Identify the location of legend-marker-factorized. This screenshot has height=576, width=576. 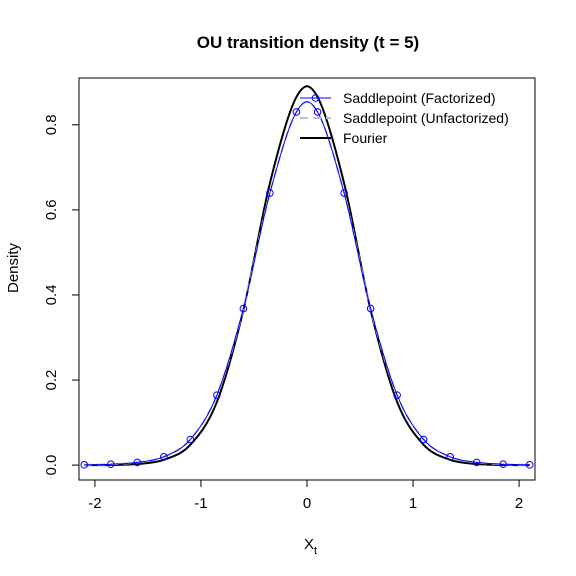
(315, 98).